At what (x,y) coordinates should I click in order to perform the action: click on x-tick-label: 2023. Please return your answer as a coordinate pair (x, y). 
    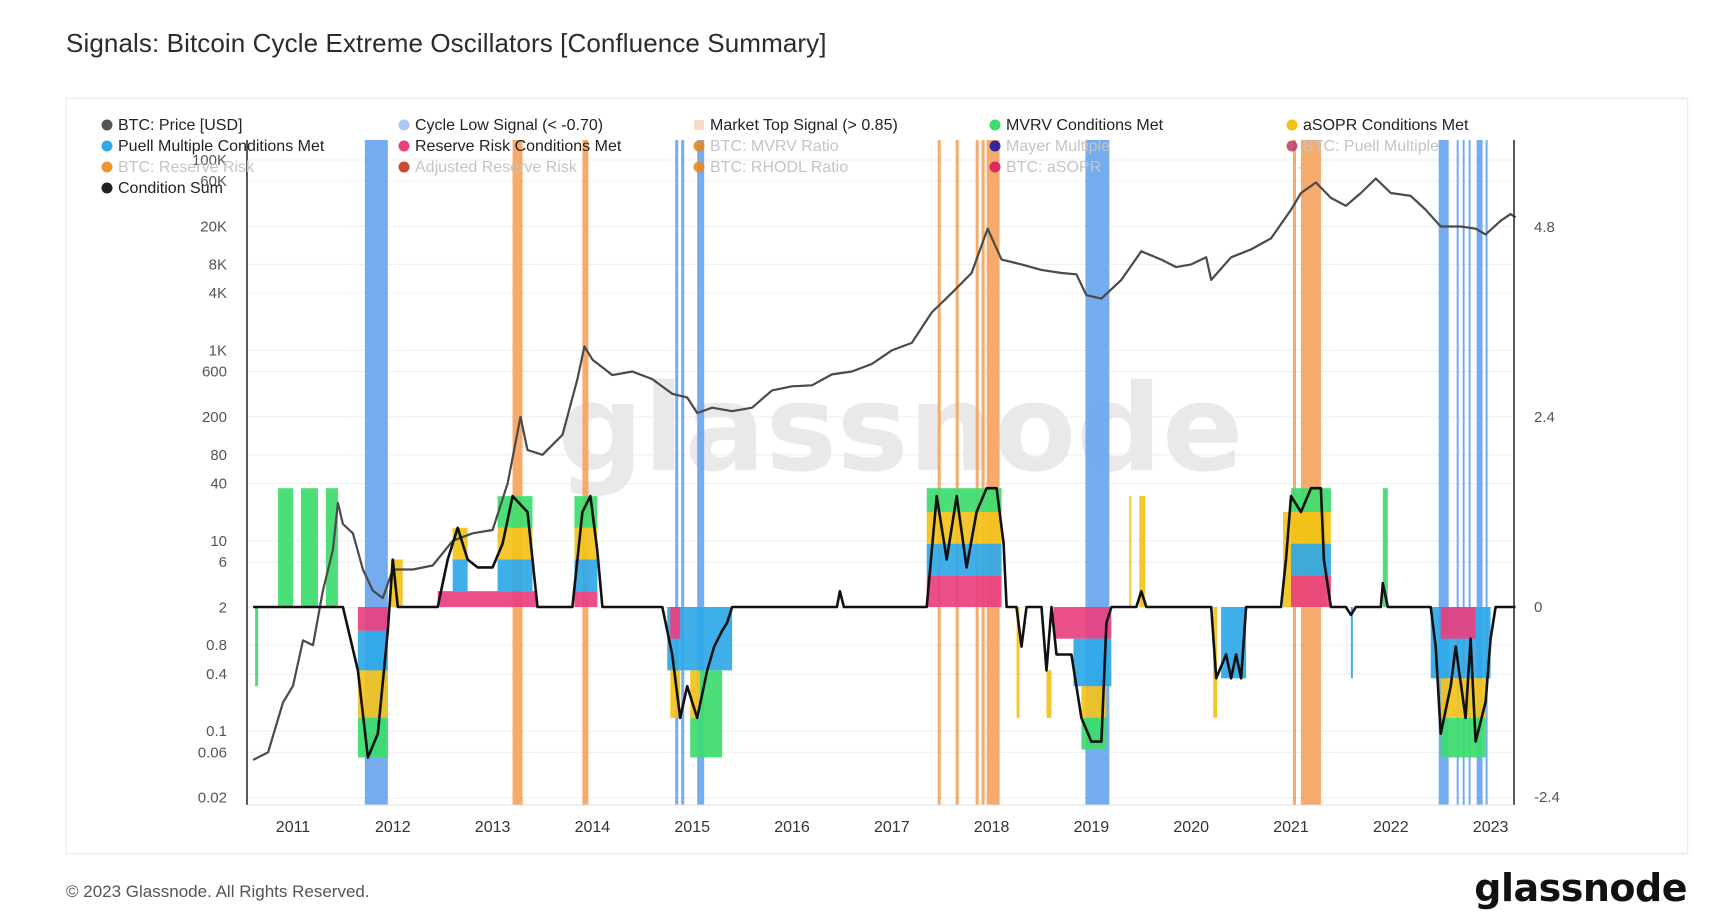
    Looking at the image, I should click on (1491, 827).